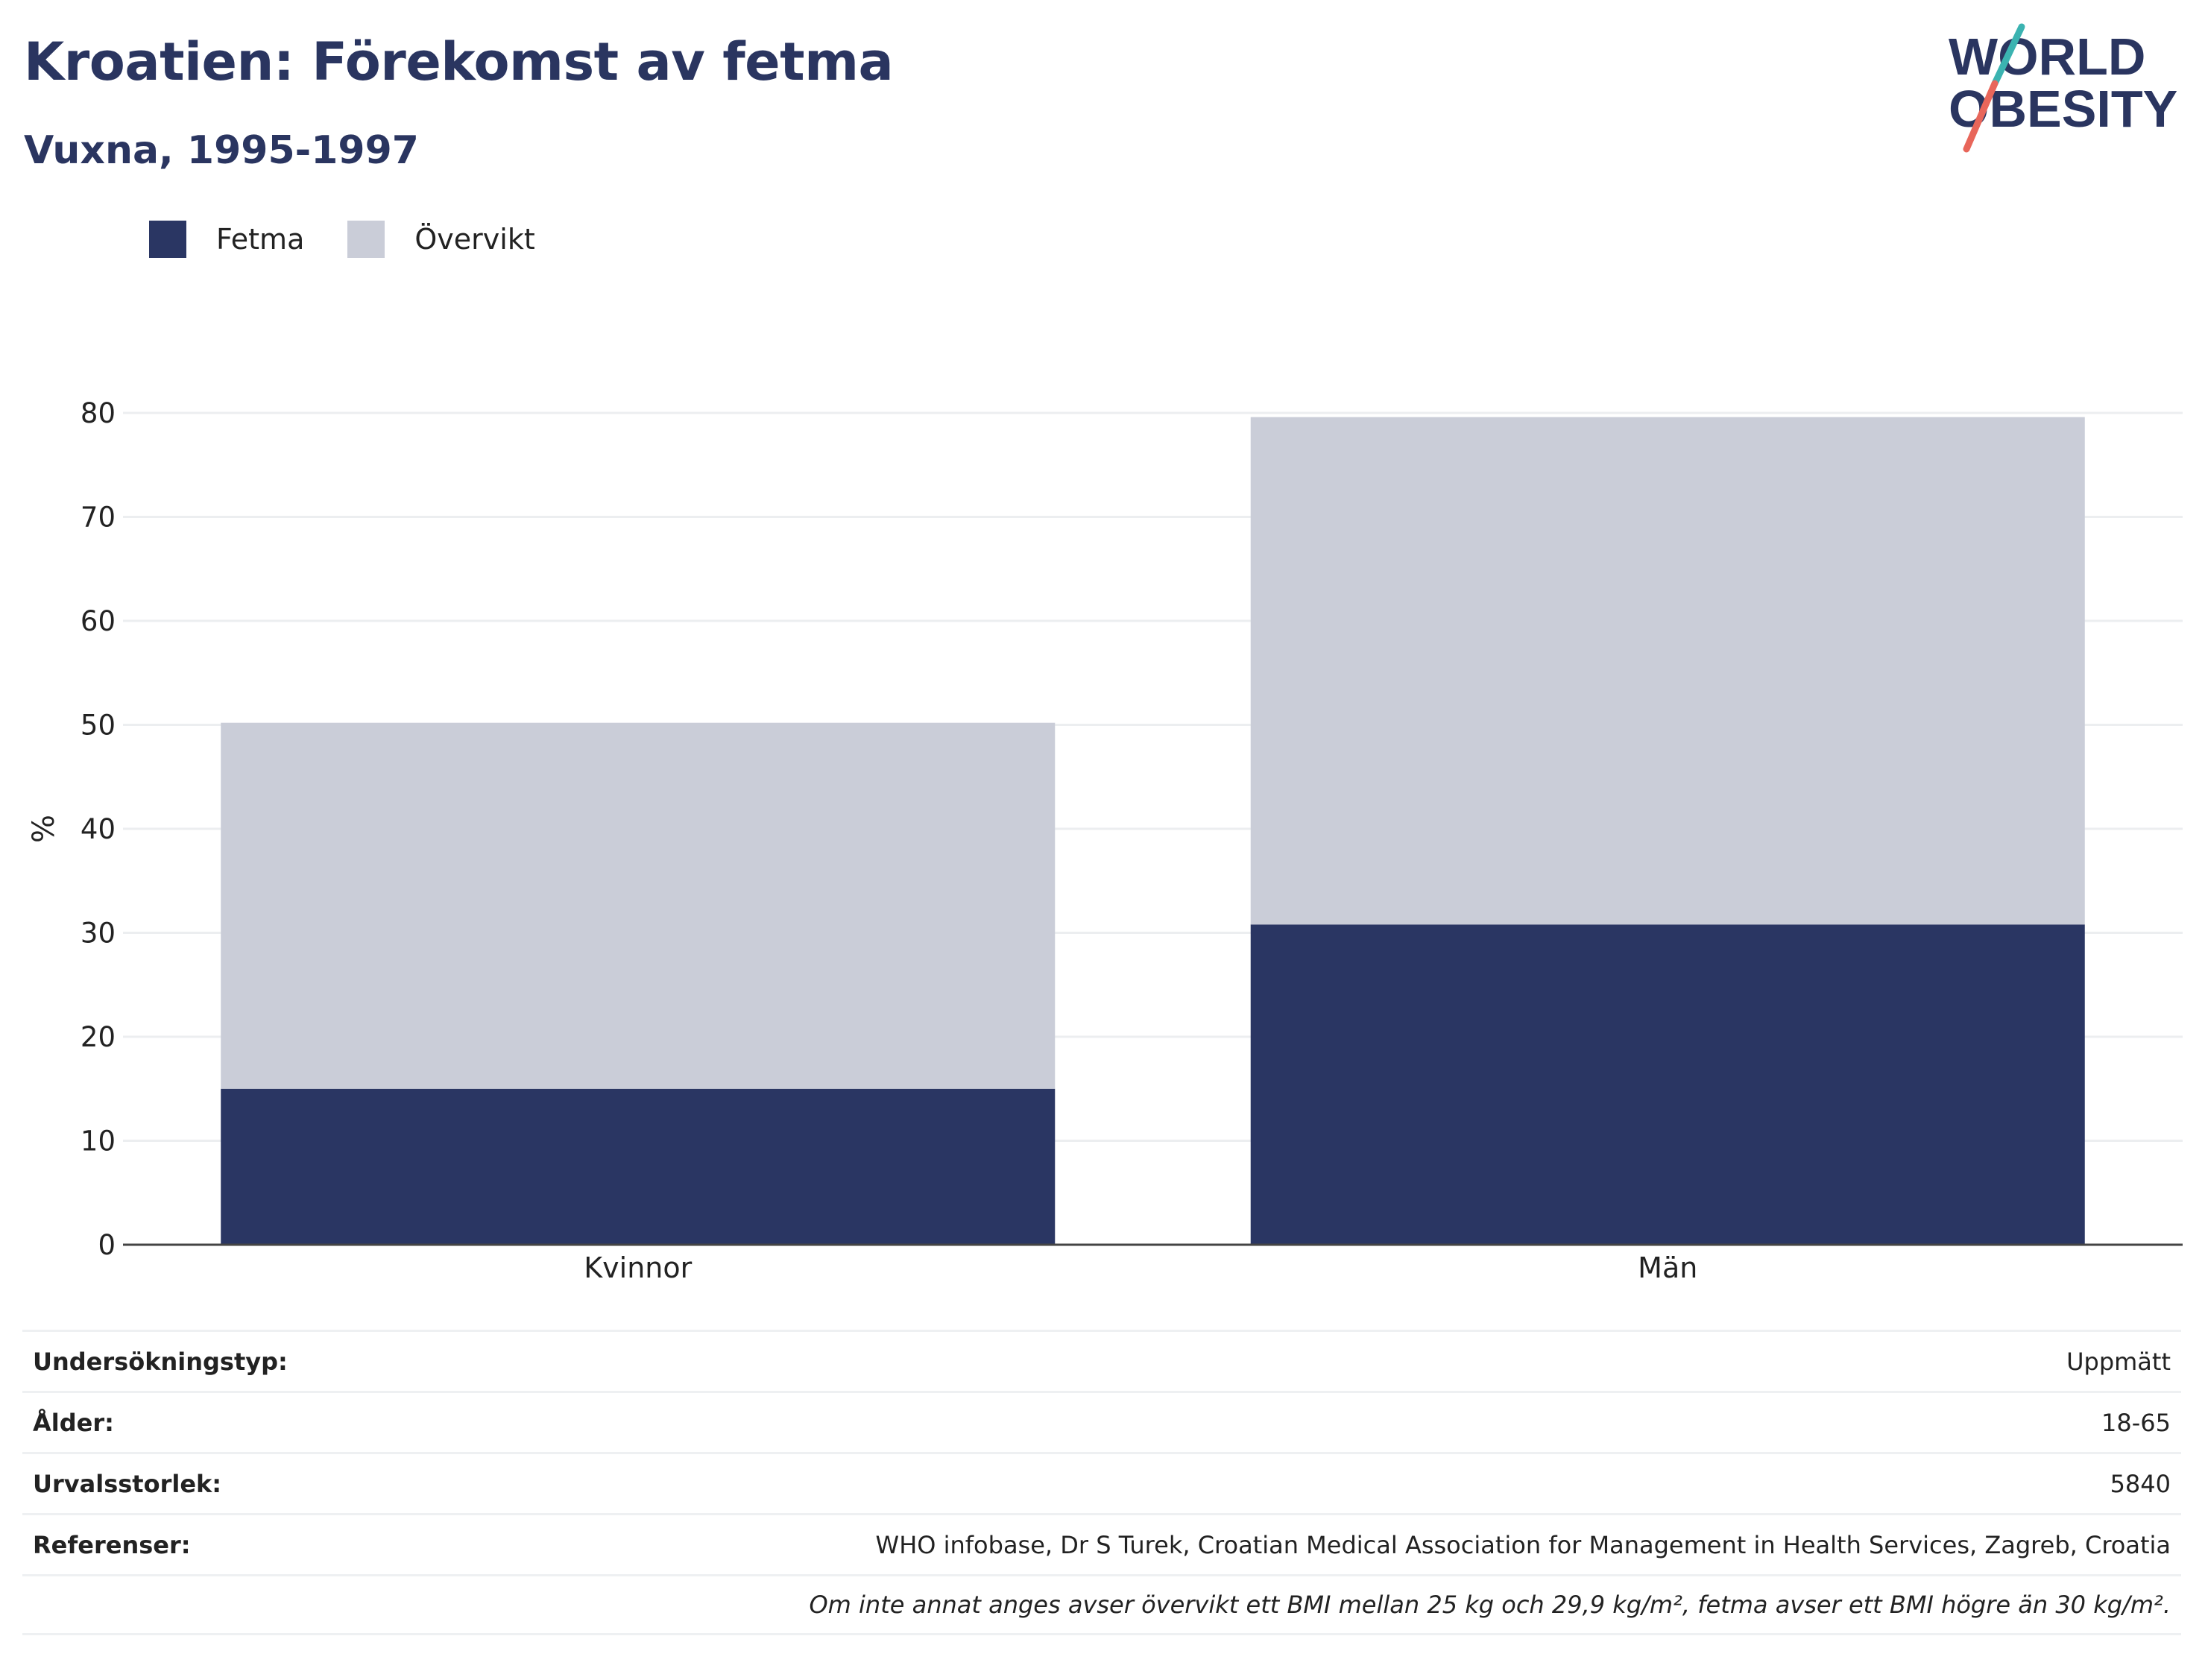 The height and width of the screenshot is (1680, 2205). What do you see at coordinates (459, 61) in the screenshot?
I see `chart-title: Kroatien: Förekomst av fetma` at bounding box center [459, 61].